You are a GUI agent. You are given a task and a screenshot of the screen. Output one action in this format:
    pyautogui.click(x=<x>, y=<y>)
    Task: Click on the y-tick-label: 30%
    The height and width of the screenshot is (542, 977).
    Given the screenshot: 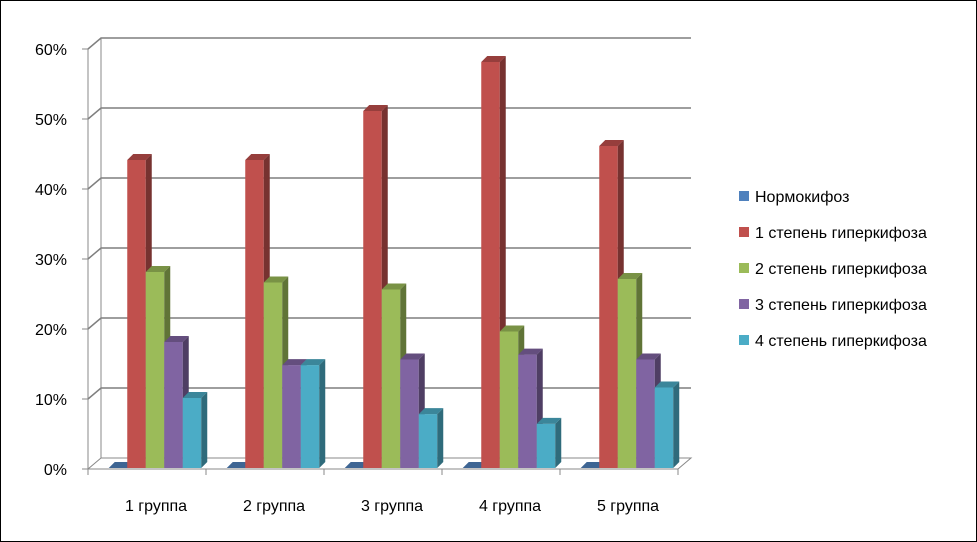 What is the action you would take?
    pyautogui.click(x=51, y=260)
    